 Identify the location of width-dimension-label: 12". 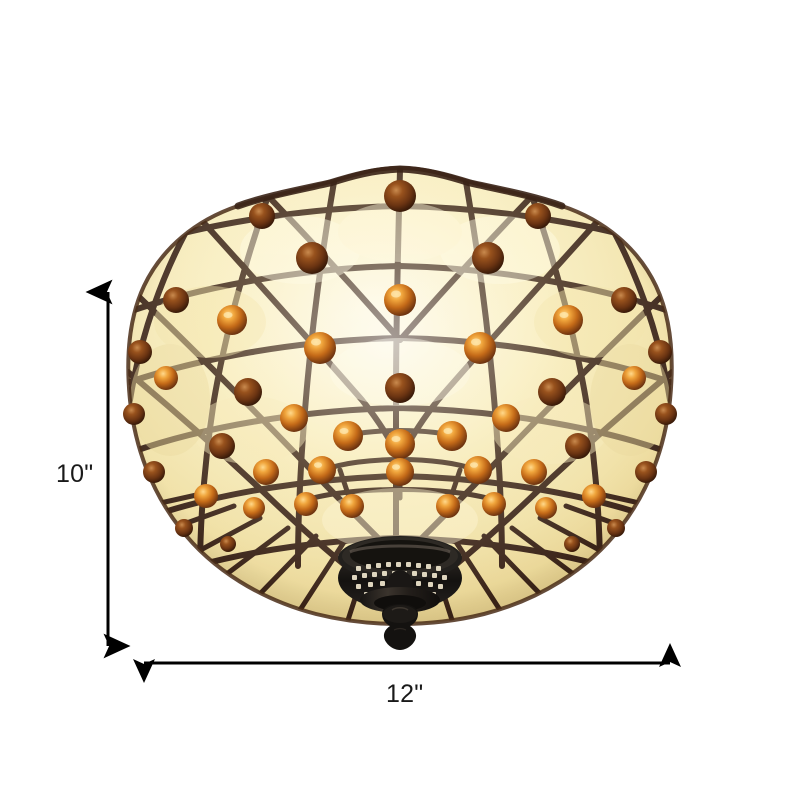
(405, 694).